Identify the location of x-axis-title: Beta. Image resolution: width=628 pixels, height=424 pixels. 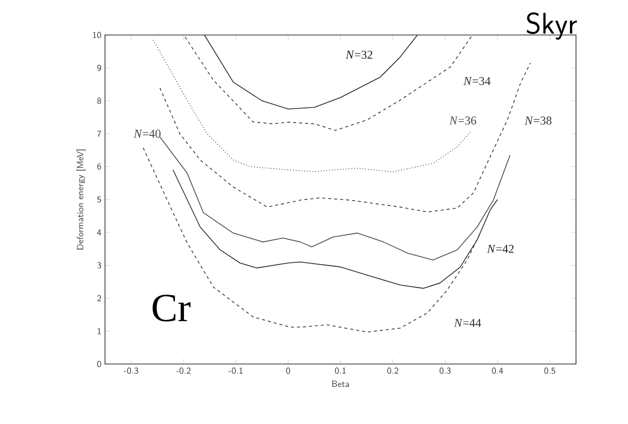
(340, 383).